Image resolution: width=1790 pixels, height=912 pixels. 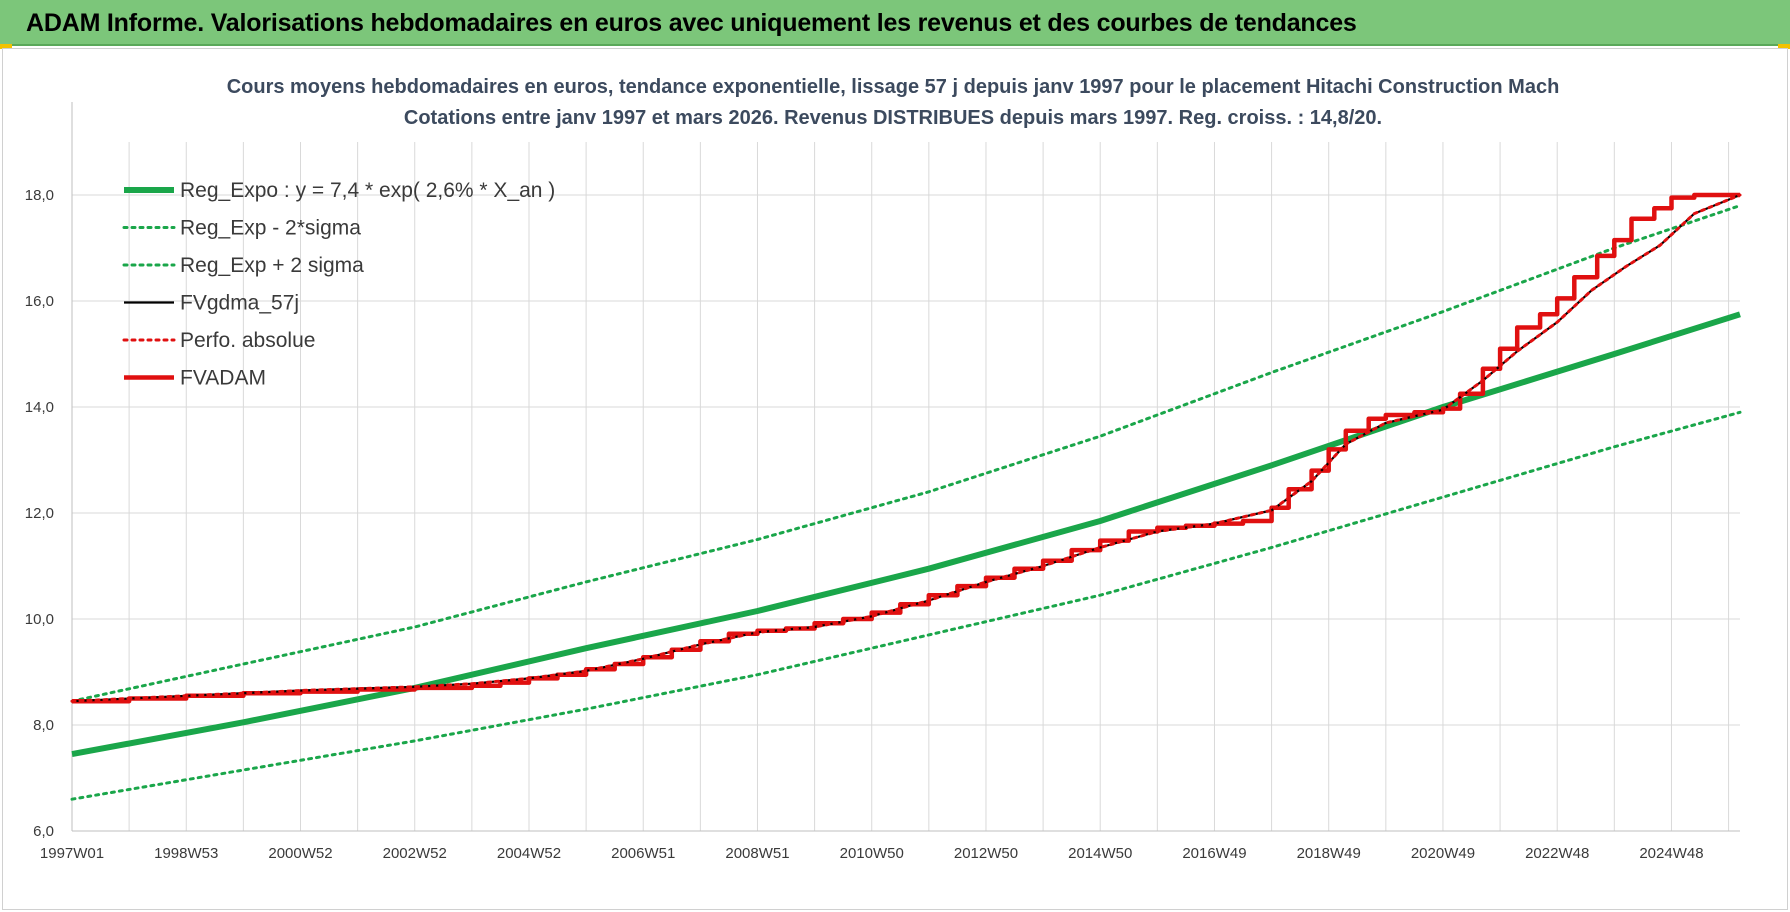 I want to click on x-tick-label: 2024W48, so click(x=1671, y=853).